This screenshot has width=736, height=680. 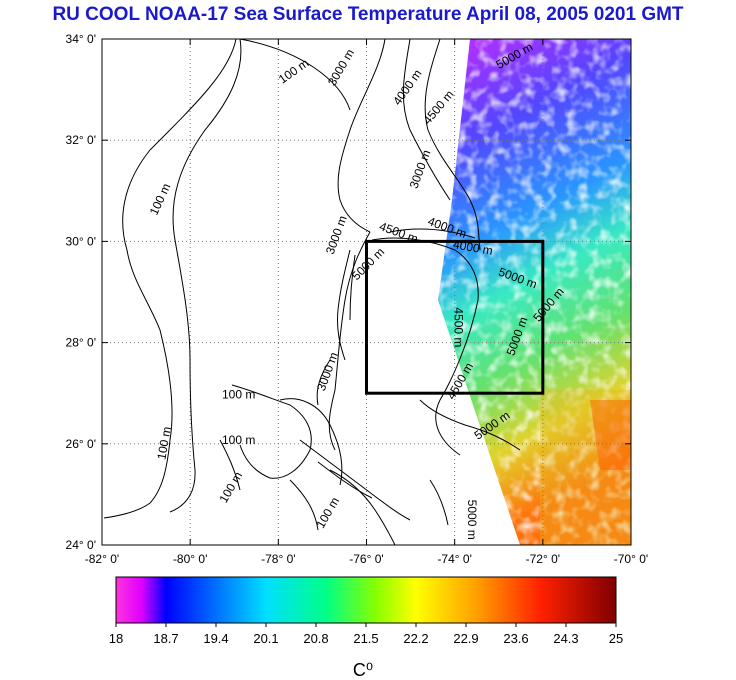 What do you see at coordinates (366, 559) in the screenshot?
I see `lon-tick-label: -76° 0'` at bounding box center [366, 559].